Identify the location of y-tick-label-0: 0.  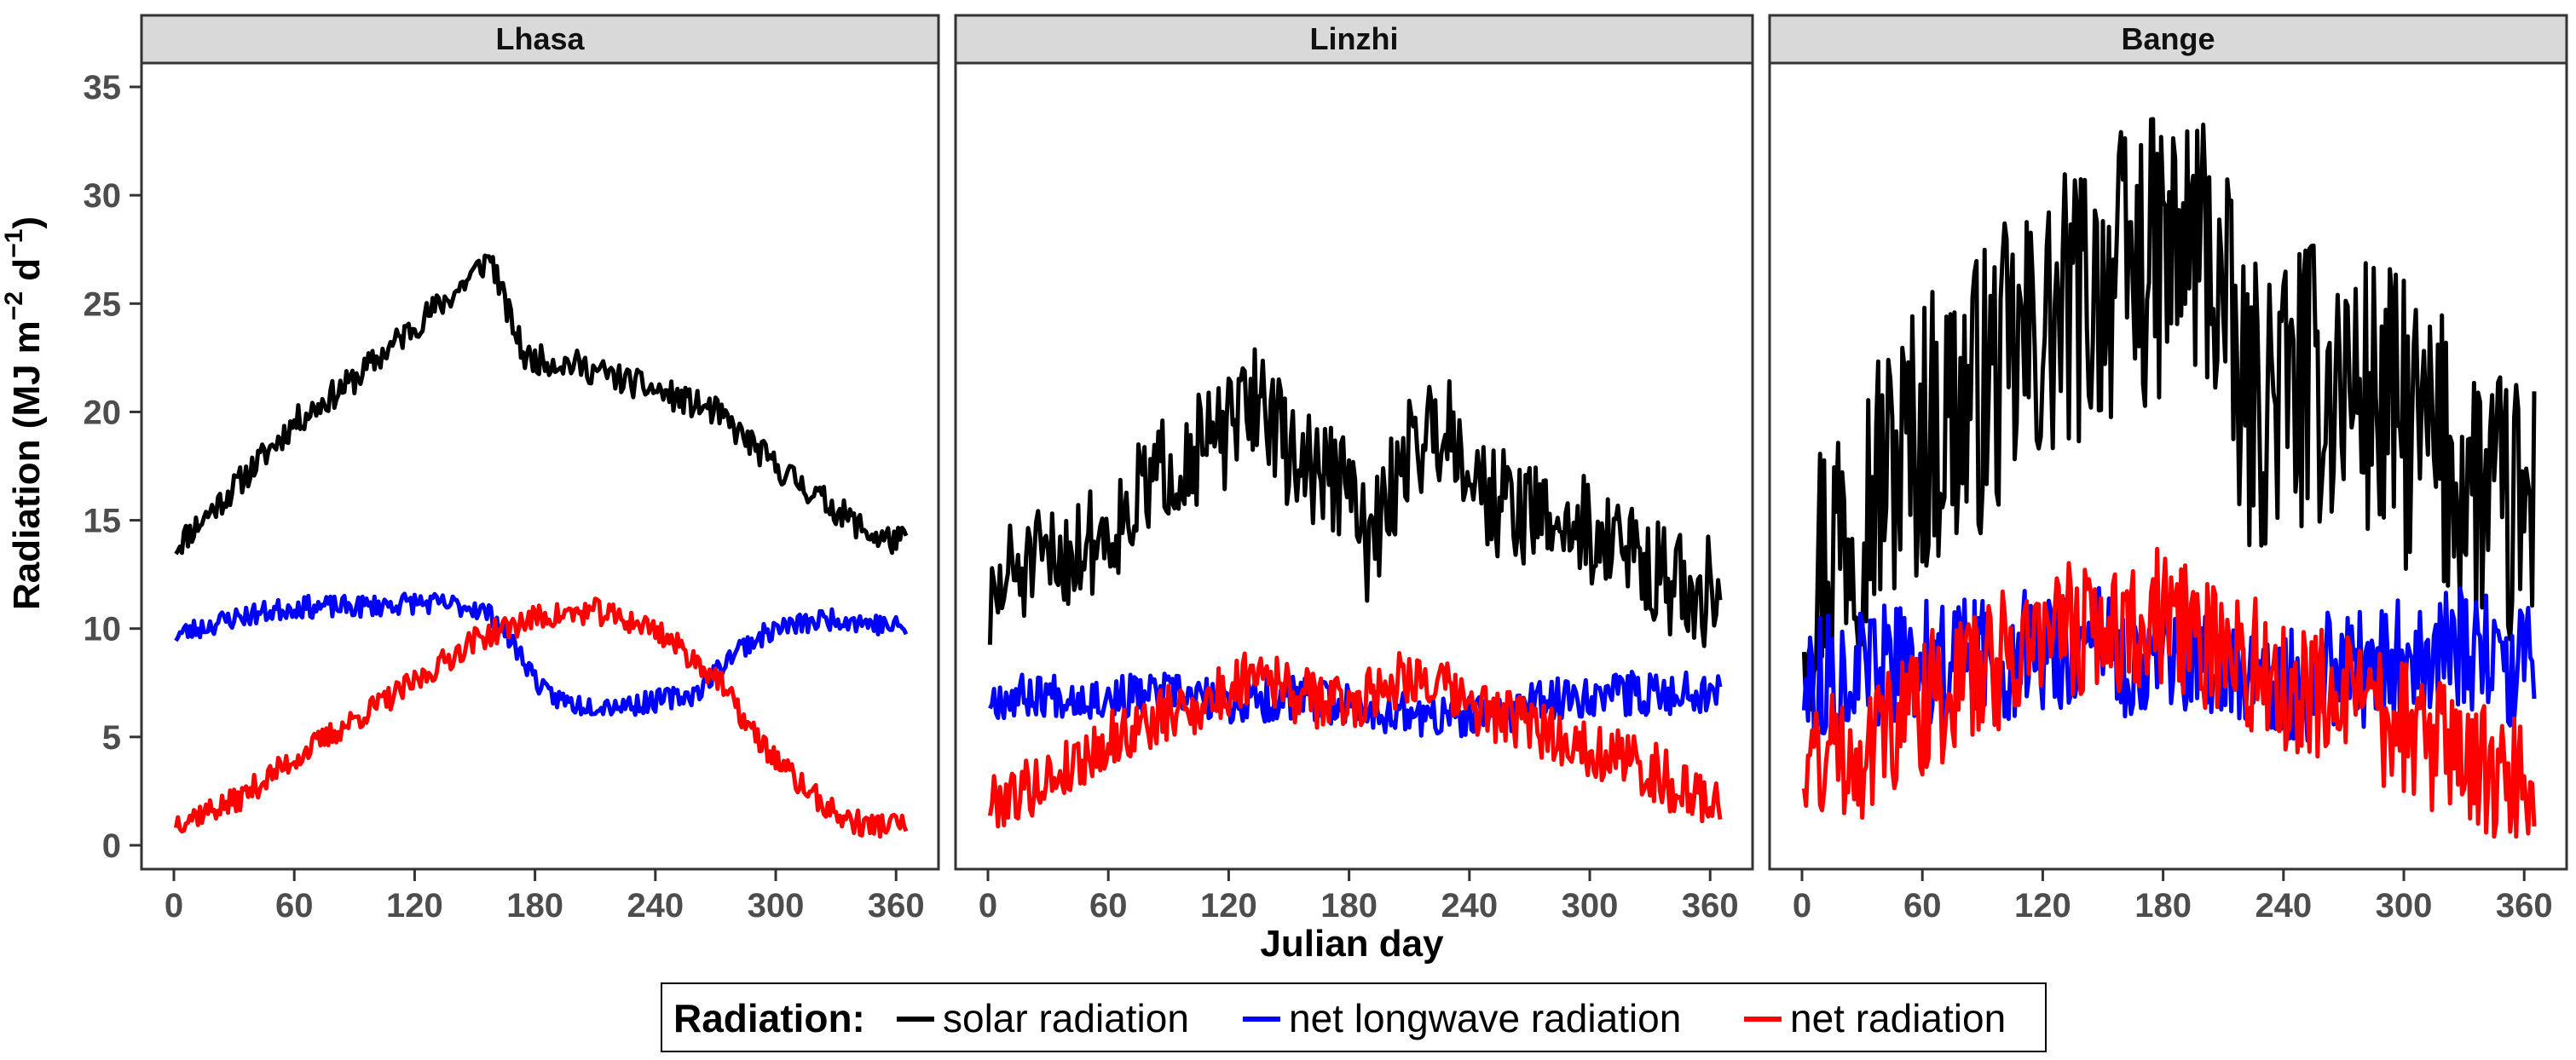
(111, 846).